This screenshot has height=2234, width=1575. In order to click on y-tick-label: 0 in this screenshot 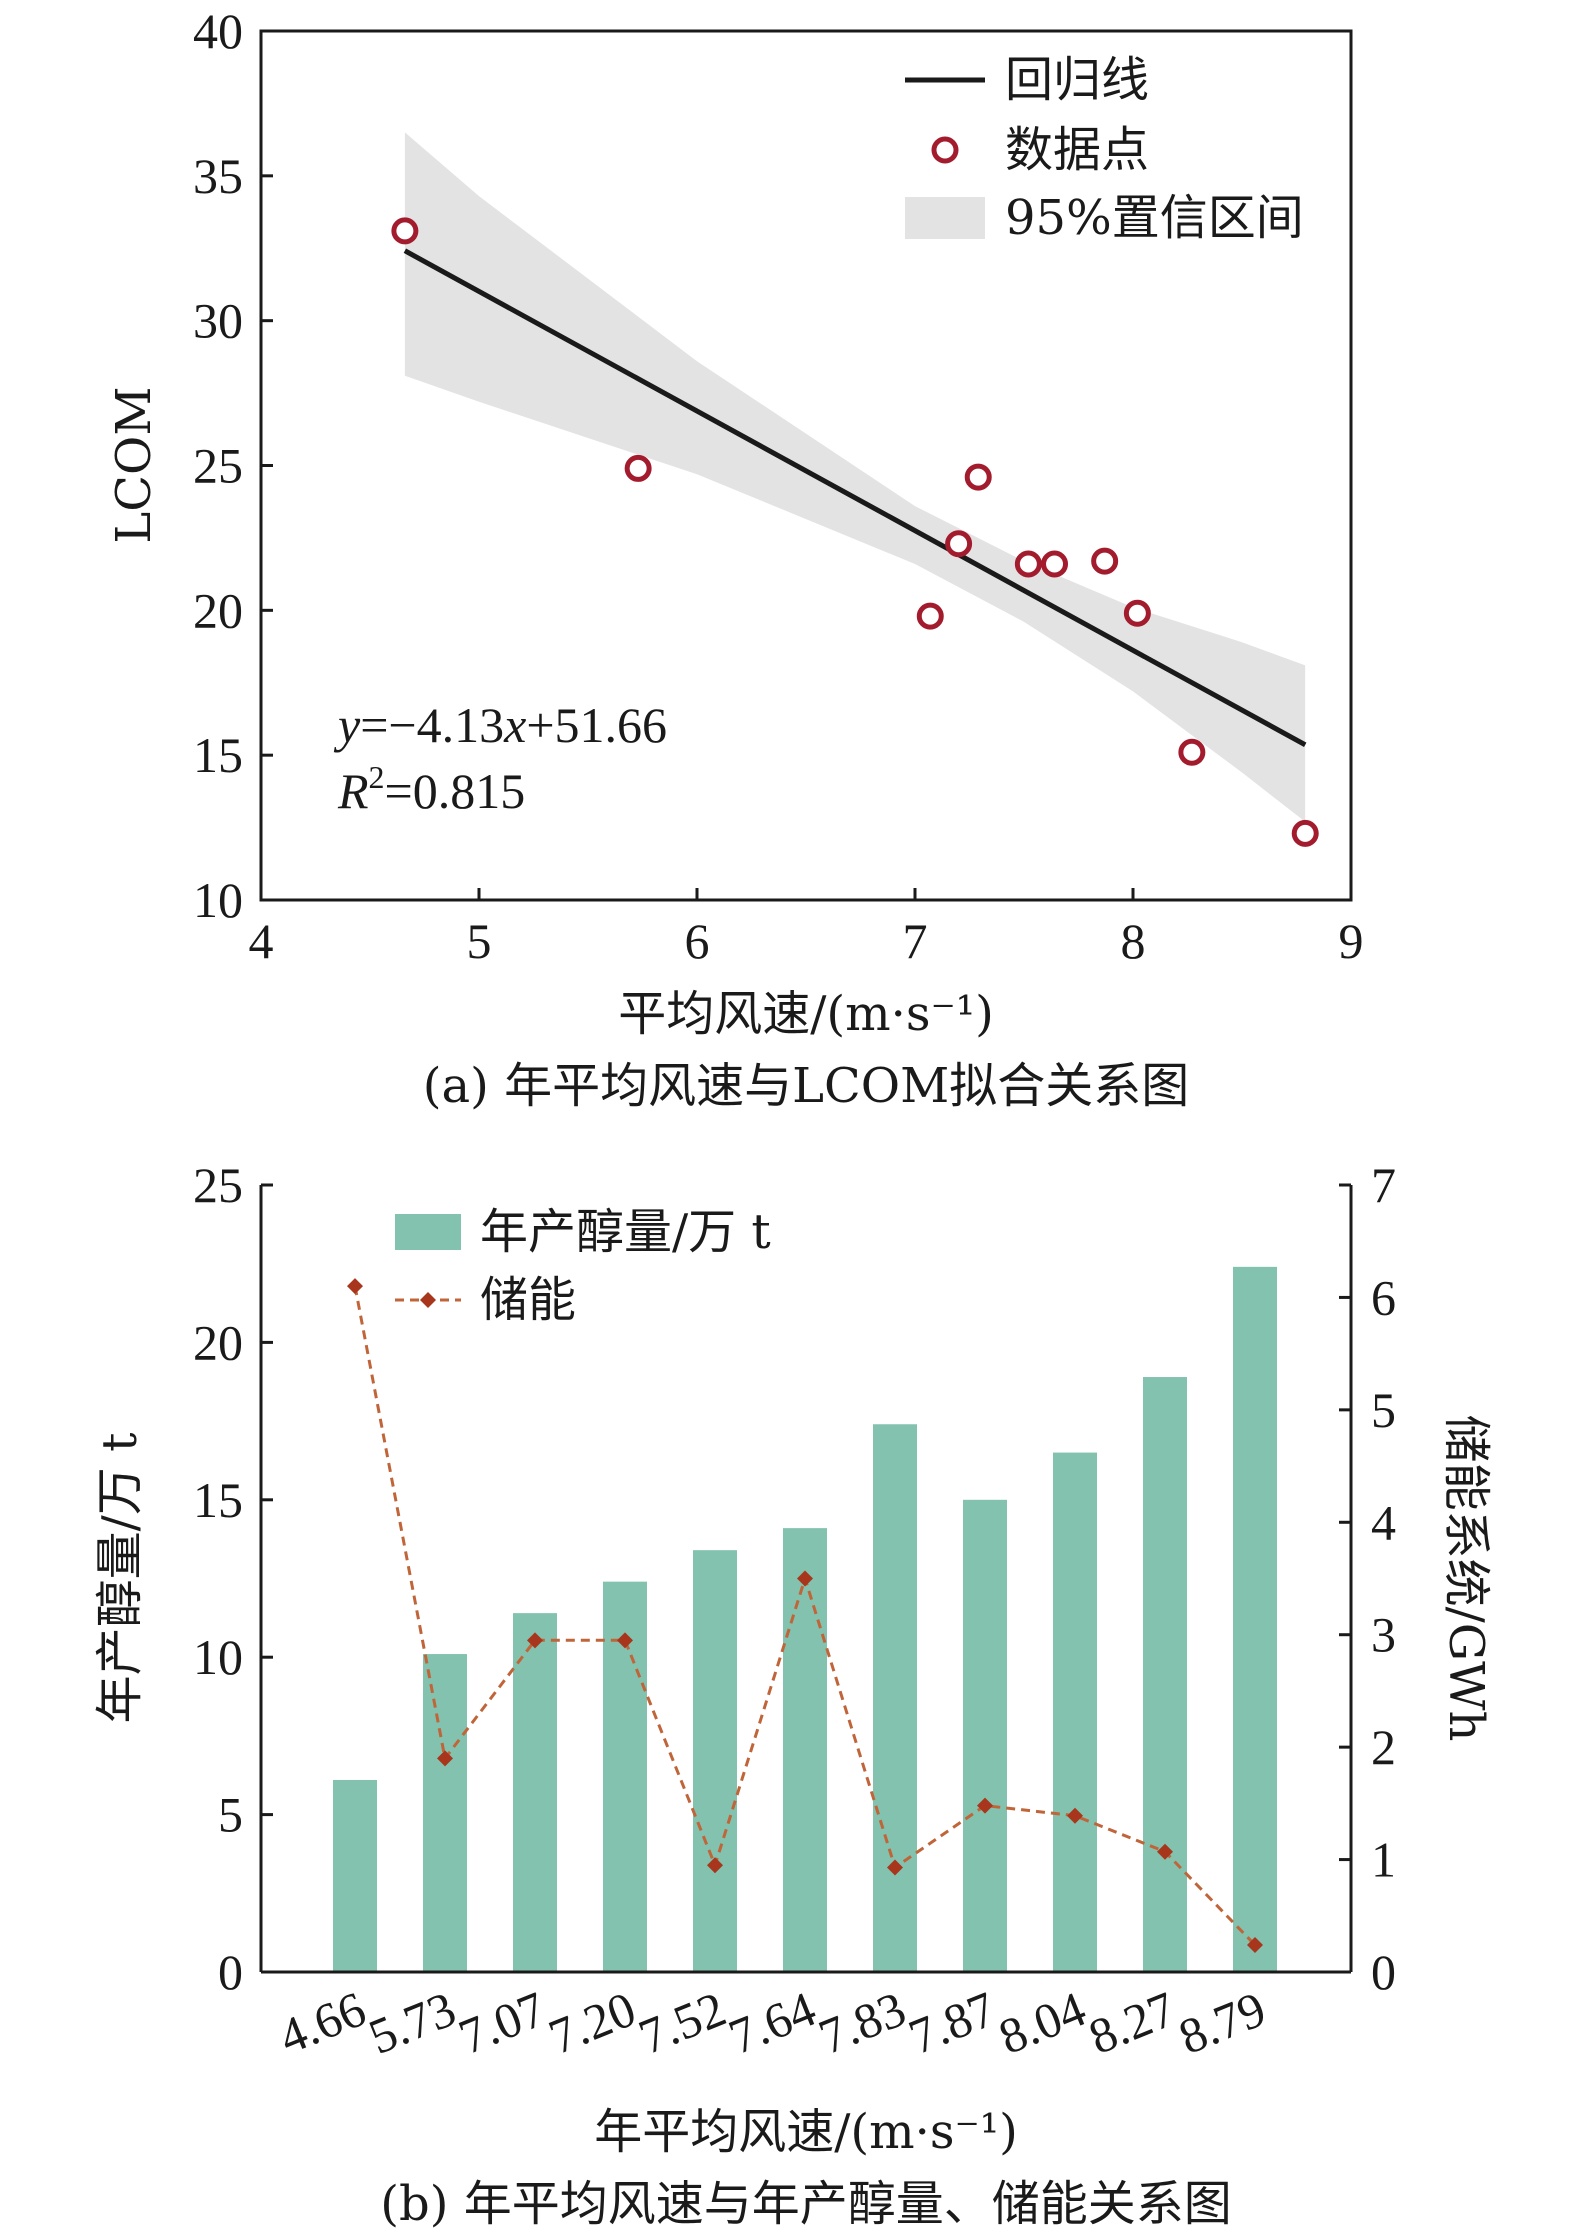, I will do `click(230, 1972)`.